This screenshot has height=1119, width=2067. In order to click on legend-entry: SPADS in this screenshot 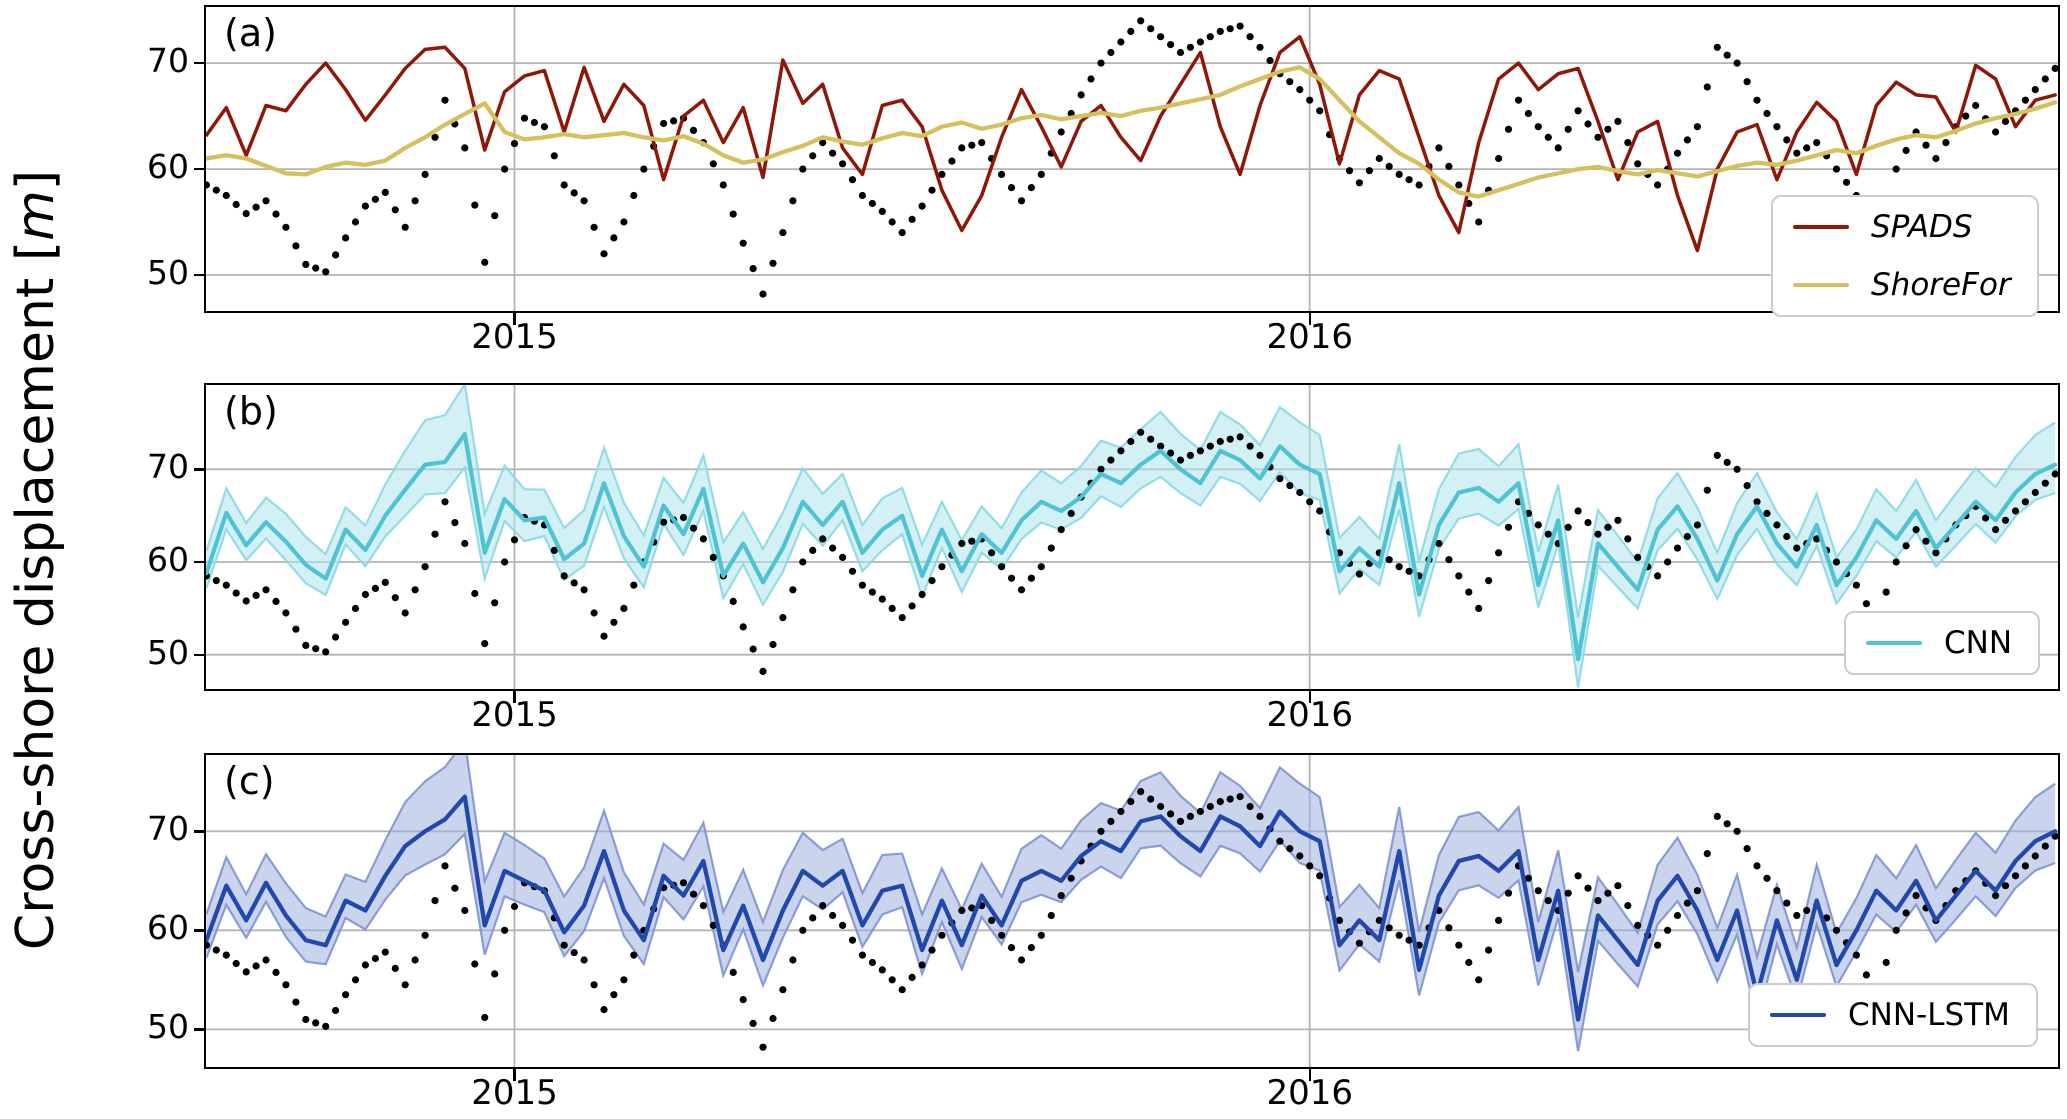, I will do `click(1902, 227)`.